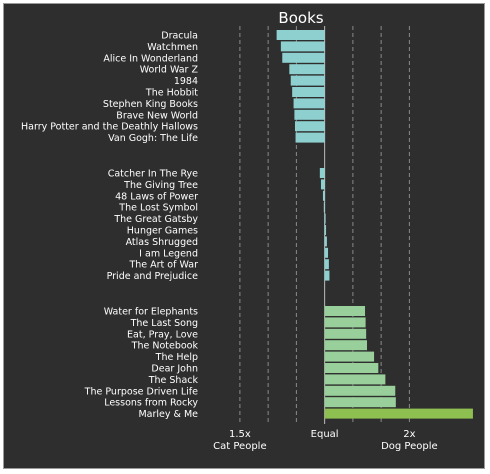  What do you see at coordinates (409, 446) in the screenshot?
I see `dog-people-label: Dog People` at bounding box center [409, 446].